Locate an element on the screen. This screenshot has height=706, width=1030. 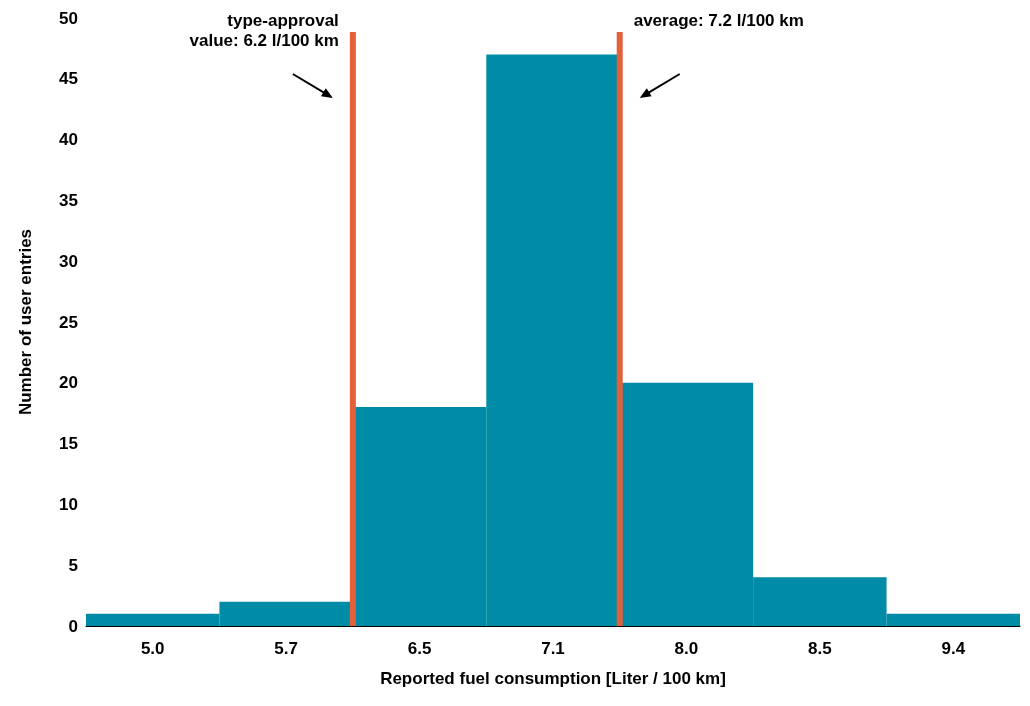
y-tick-label: 40 is located at coordinates (68, 140).